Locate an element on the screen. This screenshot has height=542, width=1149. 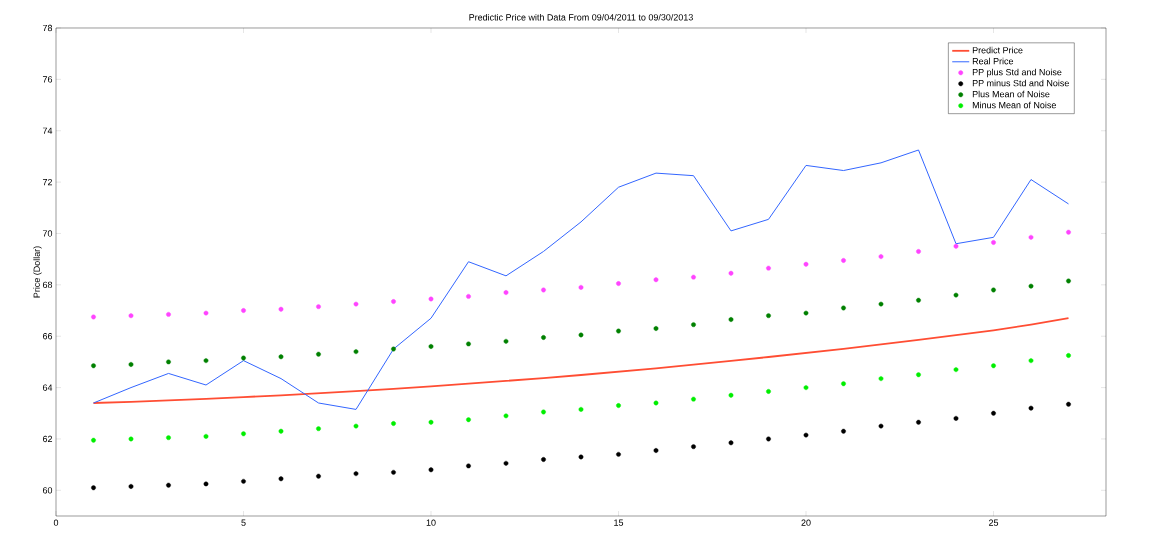
y-tick-label: 62 is located at coordinates (47, 439).